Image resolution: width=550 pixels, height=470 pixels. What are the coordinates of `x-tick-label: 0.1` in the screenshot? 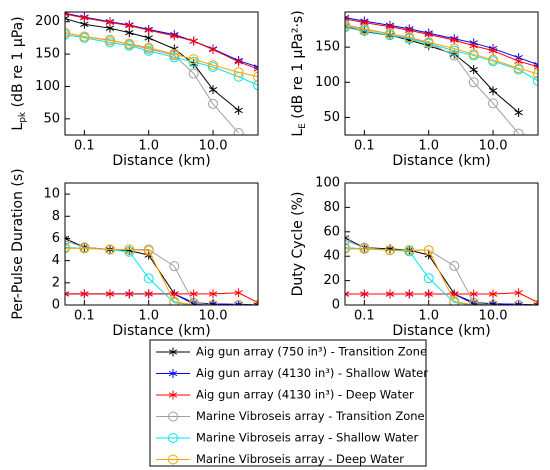 It's located at (84, 316).